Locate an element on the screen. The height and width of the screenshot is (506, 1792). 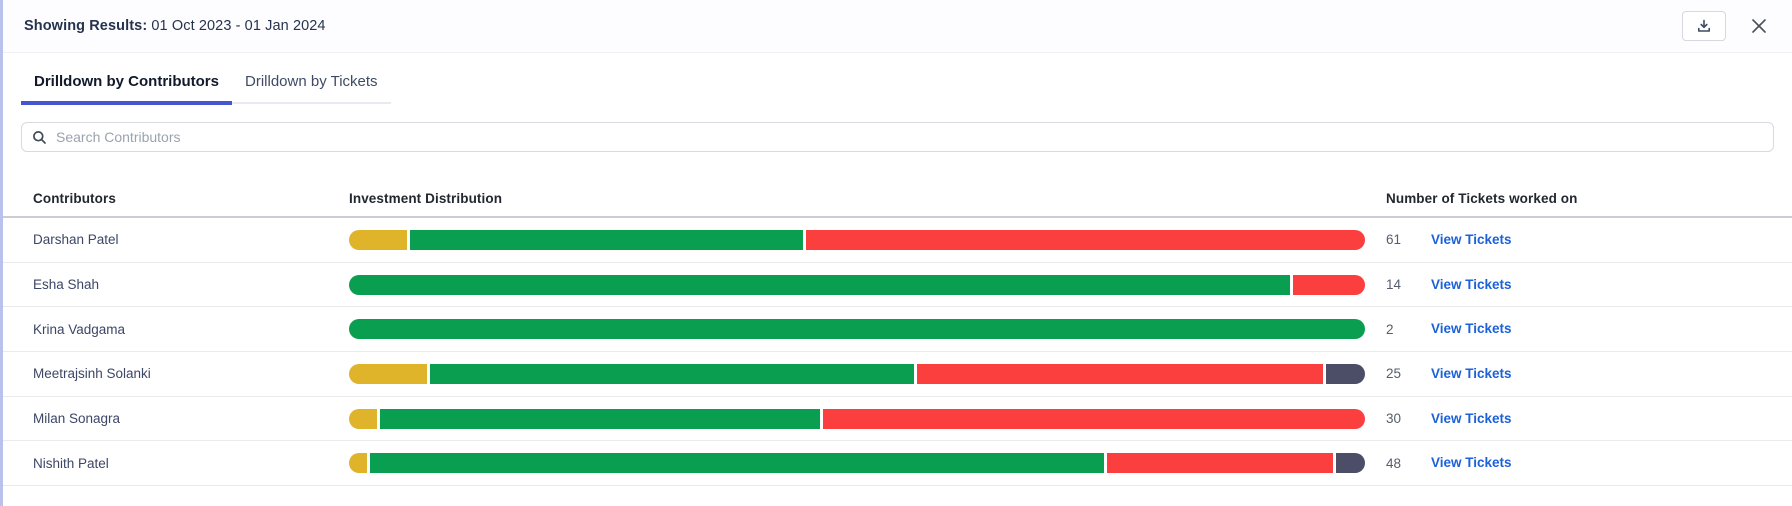
tickets-count: 14 is located at coordinates (1394, 285).